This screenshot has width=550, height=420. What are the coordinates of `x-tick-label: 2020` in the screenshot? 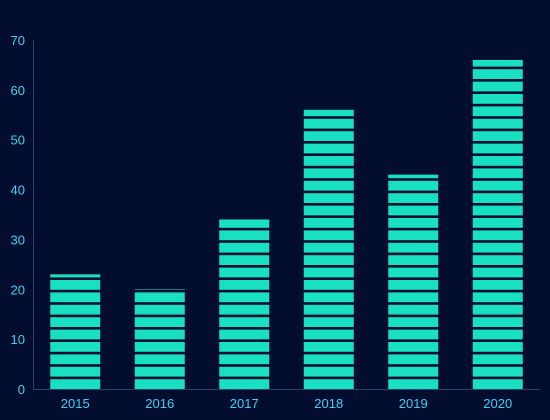 It's located at (497, 403).